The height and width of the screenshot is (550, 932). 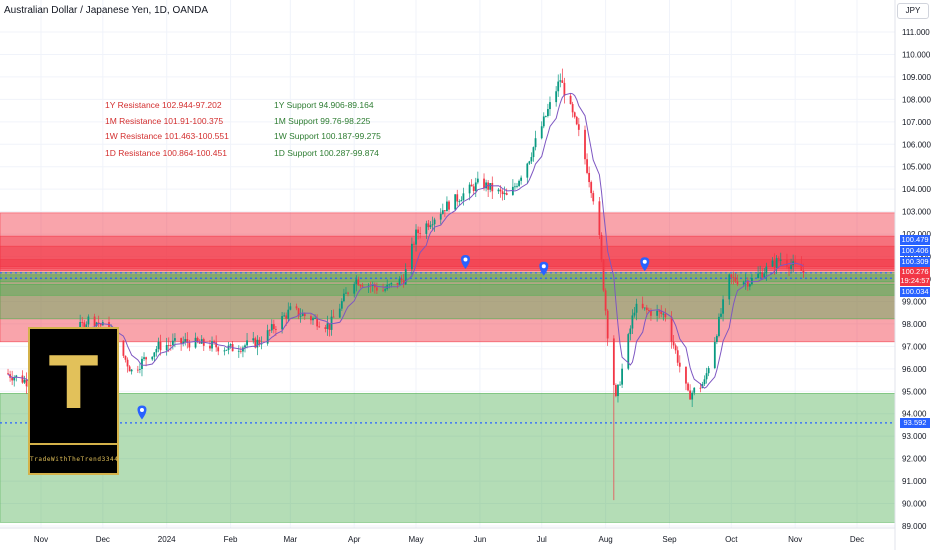 What do you see at coordinates (669, 539) in the screenshot?
I see `x-tick-label: Sep` at bounding box center [669, 539].